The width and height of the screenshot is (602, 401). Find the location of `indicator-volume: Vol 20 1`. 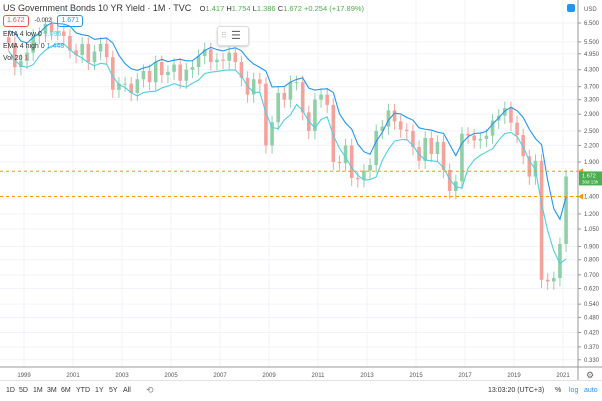

indicator-volume: Vol 20 1 is located at coordinates (16, 58).